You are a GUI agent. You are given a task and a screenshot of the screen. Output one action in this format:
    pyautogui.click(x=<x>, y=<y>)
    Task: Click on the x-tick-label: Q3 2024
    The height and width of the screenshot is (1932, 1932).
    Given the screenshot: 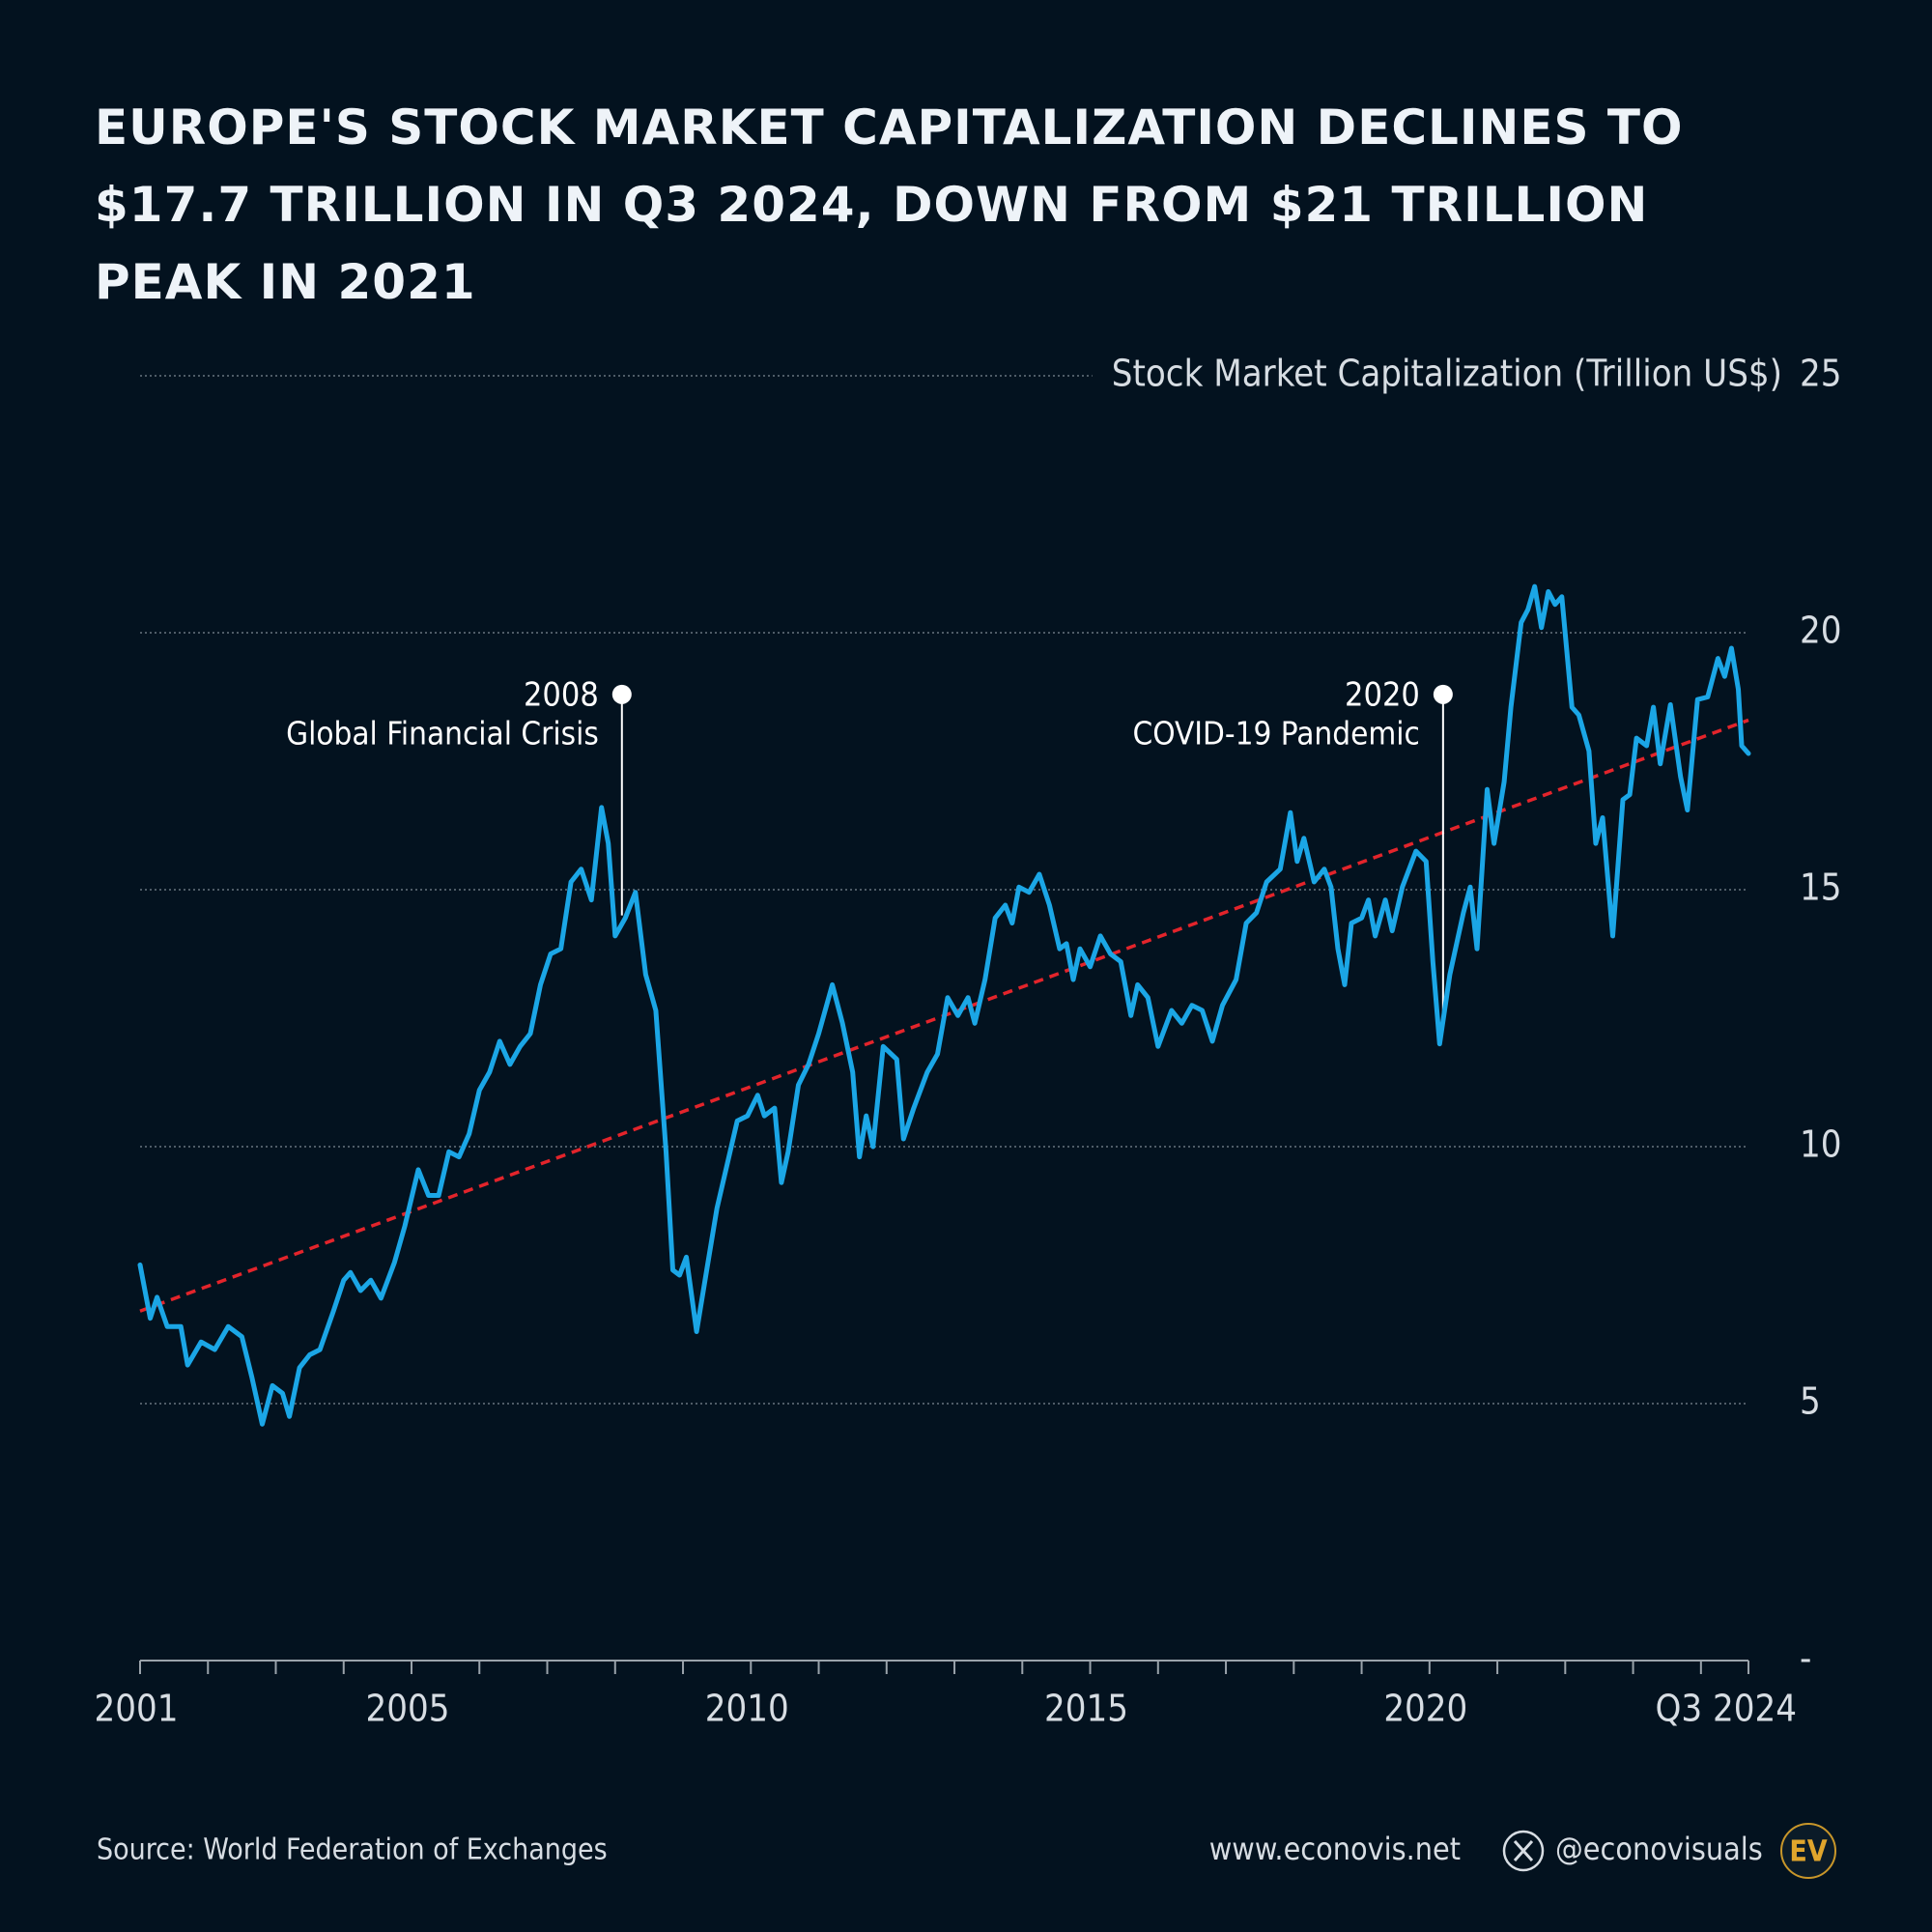 What is the action you would take?
    pyautogui.click(x=1727, y=1709)
    